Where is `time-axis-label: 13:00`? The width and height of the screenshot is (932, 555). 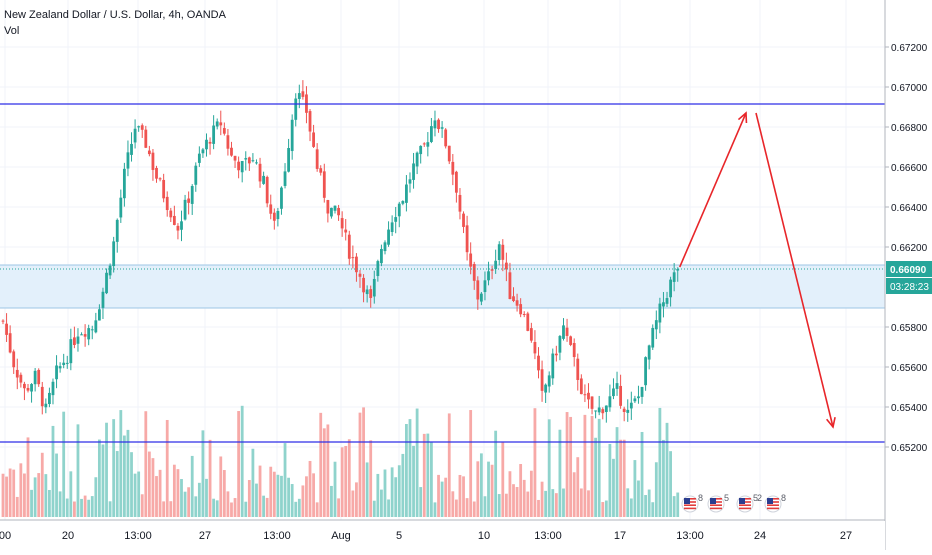
time-axis-label: 13:00 is located at coordinates (138, 536).